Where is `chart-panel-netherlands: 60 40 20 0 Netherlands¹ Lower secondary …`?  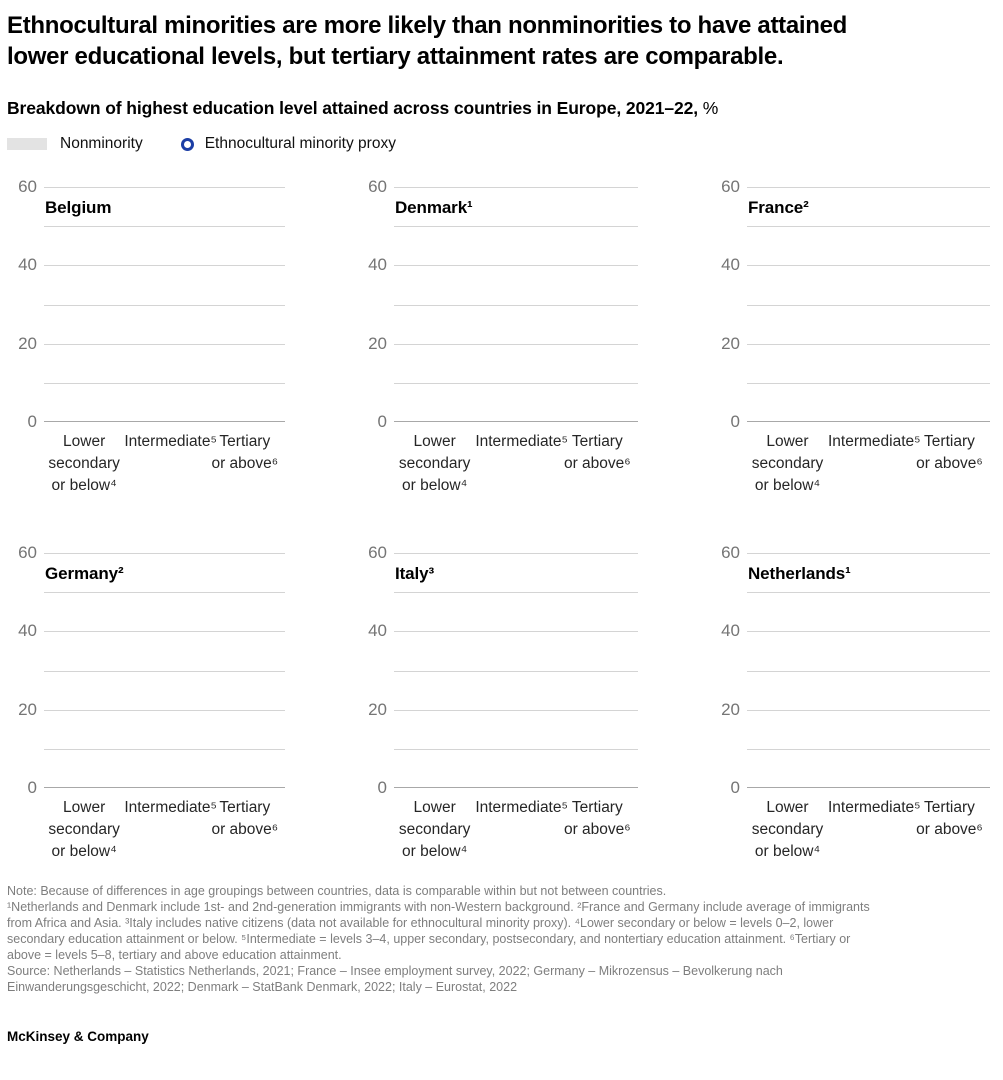 chart-panel-netherlands: 60 40 20 0 Netherlands¹ Lower secondary … is located at coordinates (856, 703).